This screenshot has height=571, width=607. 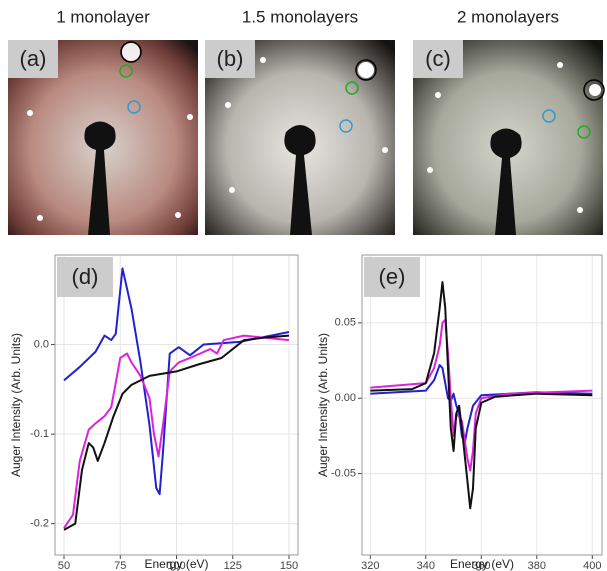 I want to click on x-tick-label: 150, so click(x=289, y=565).